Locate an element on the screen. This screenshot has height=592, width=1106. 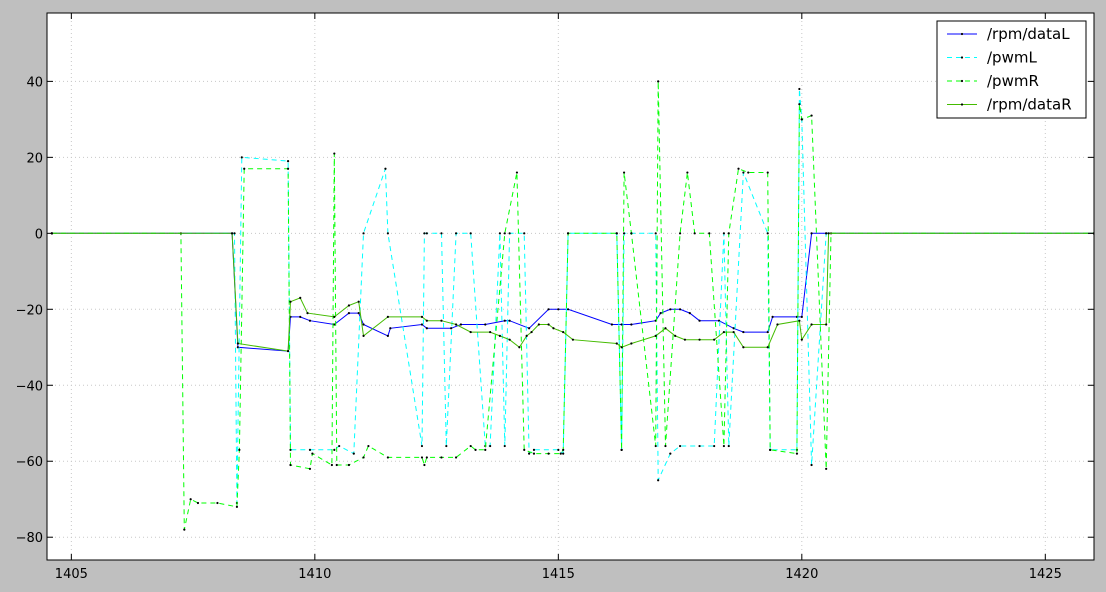
legend-label: /pwmR is located at coordinates (1013, 81).